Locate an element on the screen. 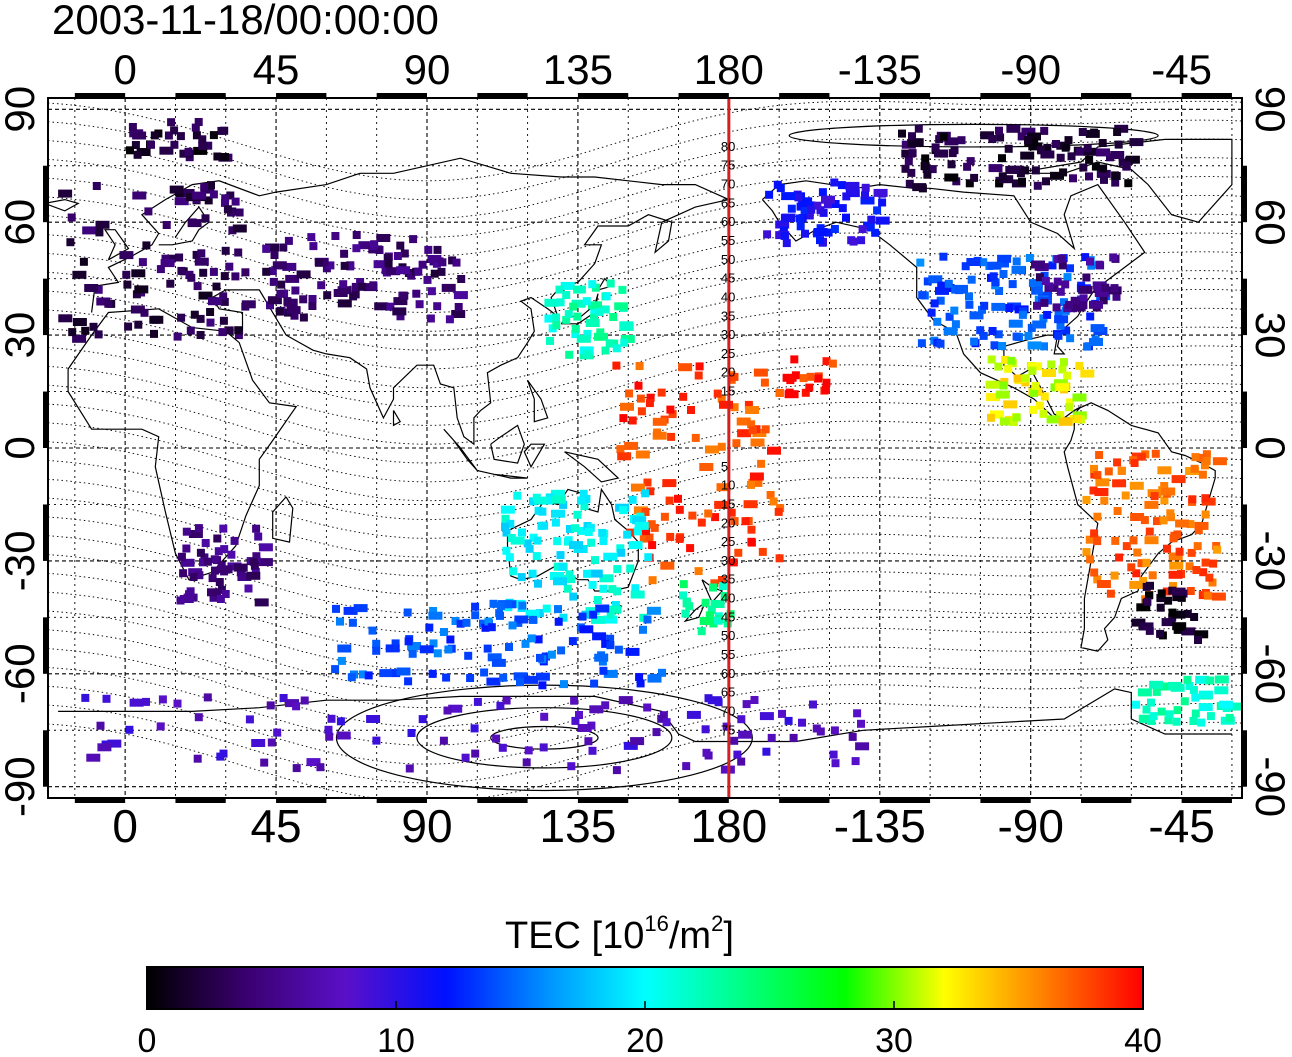 The width and height of the screenshot is (1292, 1057). magnetic-lat-label: 40 is located at coordinates (728, 296).